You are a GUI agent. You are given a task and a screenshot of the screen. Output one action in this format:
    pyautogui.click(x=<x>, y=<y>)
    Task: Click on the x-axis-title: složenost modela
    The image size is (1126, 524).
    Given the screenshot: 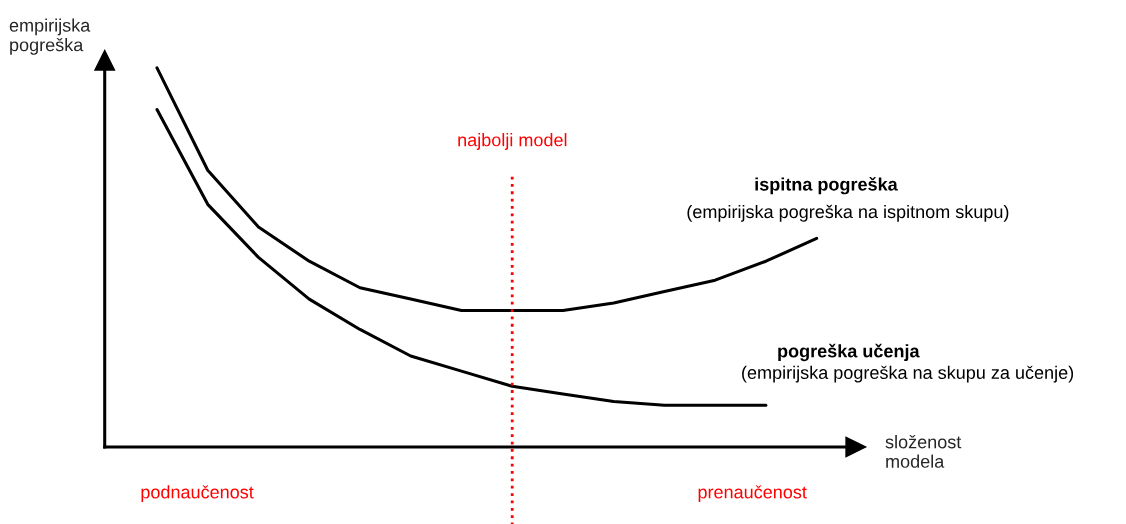 What is the action you would take?
    pyautogui.click(x=923, y=451)
    